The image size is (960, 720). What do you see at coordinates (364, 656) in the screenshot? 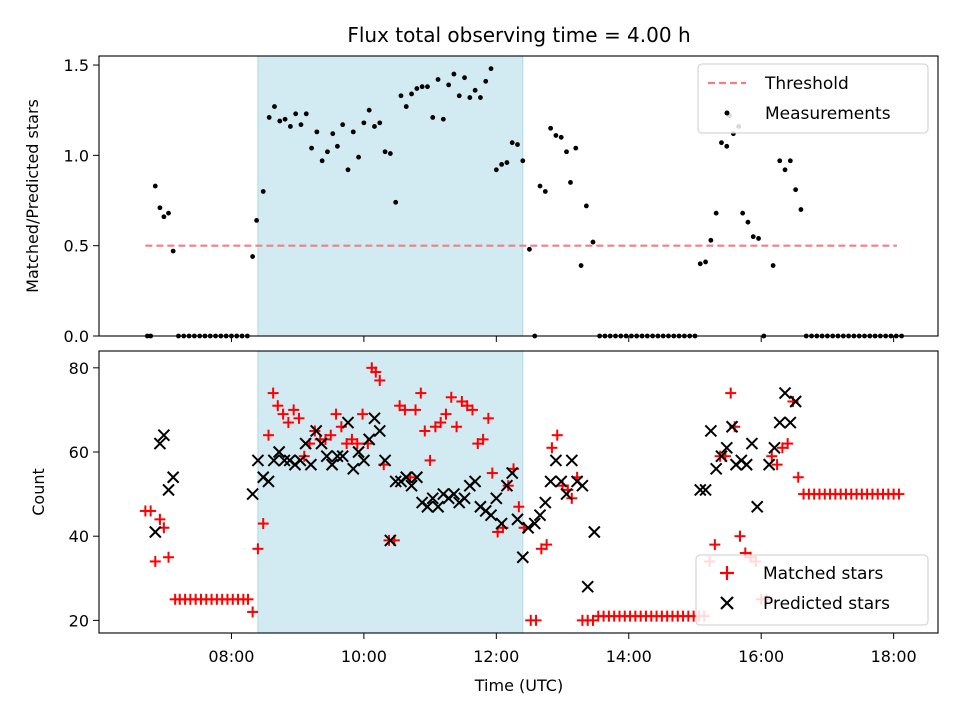
I see `x-tick-label: 10:00` at bounding box center [364, 656].